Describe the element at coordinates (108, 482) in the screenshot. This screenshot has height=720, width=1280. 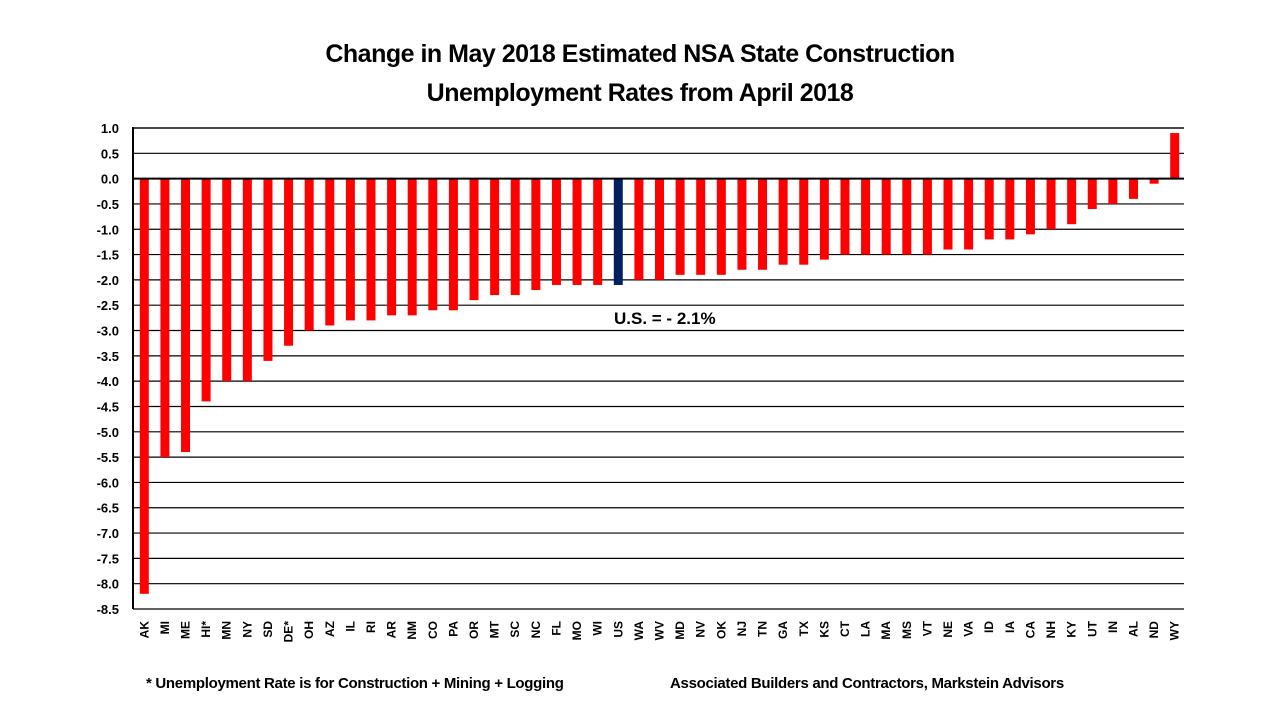
I see `y-tick-label: -6.0` at that location.